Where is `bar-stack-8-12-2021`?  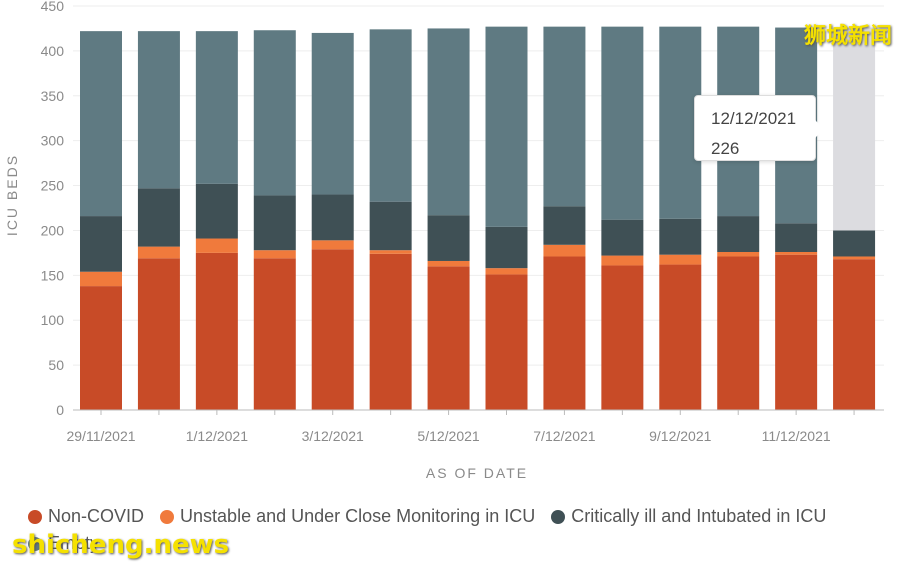
bar-stack-8-12-2021 is located at coordinates (622, 218).